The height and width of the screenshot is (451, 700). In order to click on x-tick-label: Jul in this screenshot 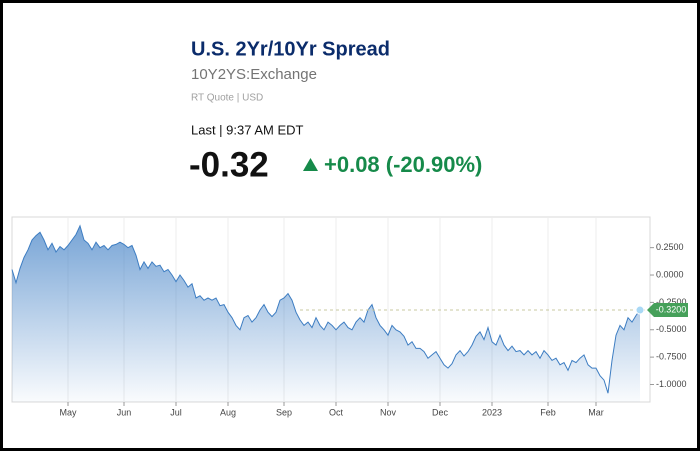, I will do `click(176, 412)`.